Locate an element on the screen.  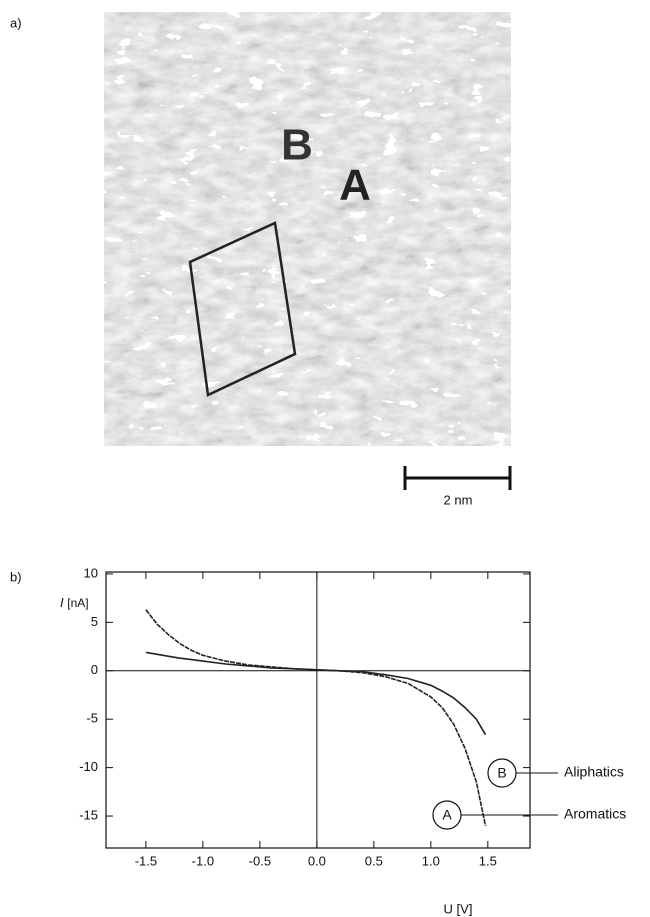
x-tick-label: 1.0 is located at coordinates (431, 860).